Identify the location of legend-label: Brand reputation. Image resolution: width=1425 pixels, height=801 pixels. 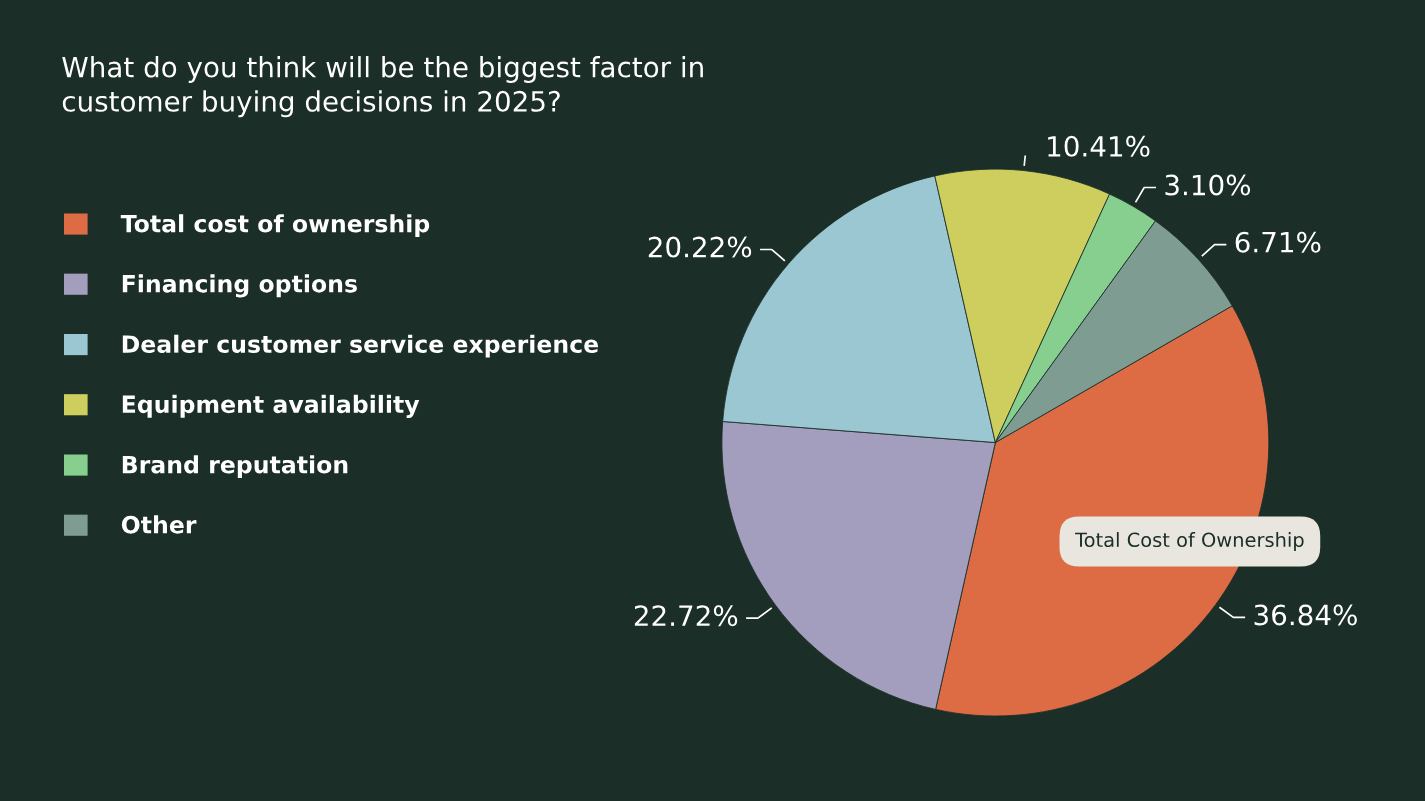
(235, 467).